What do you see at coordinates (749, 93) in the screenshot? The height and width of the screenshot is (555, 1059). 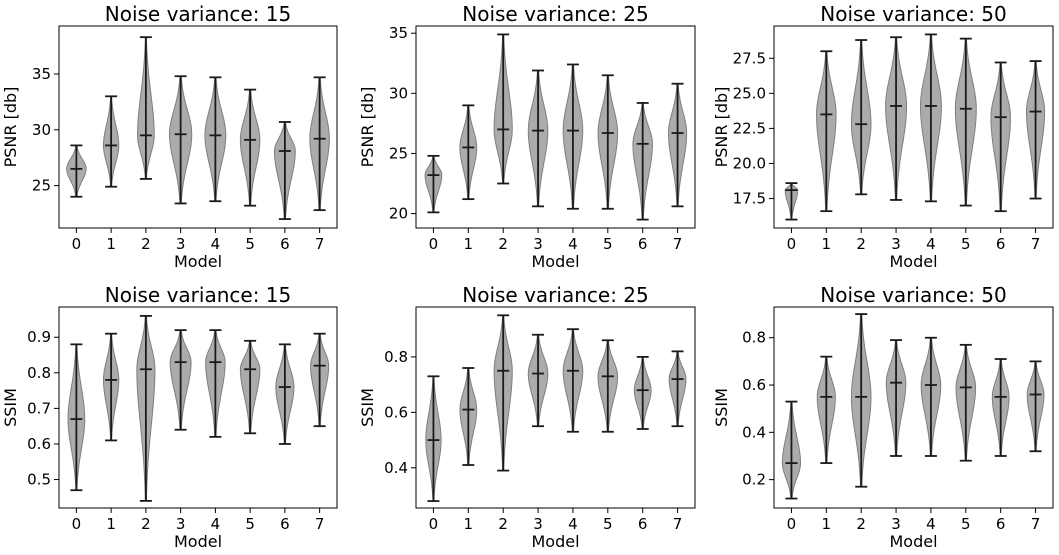 I see `y-tick-label: 25.0` at bounding box center [749, 93].